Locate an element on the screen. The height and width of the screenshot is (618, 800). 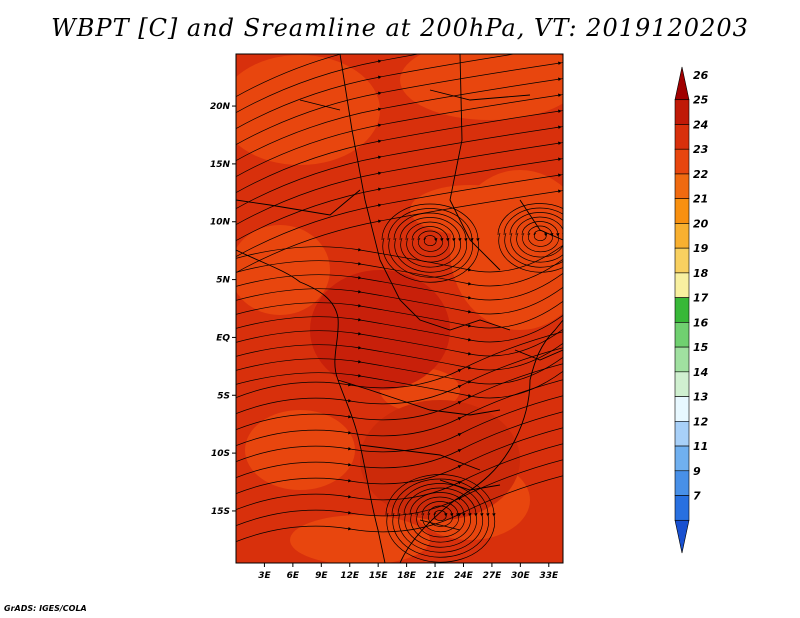
lon-tick-label: 6E is located at coordinates (293, 576).